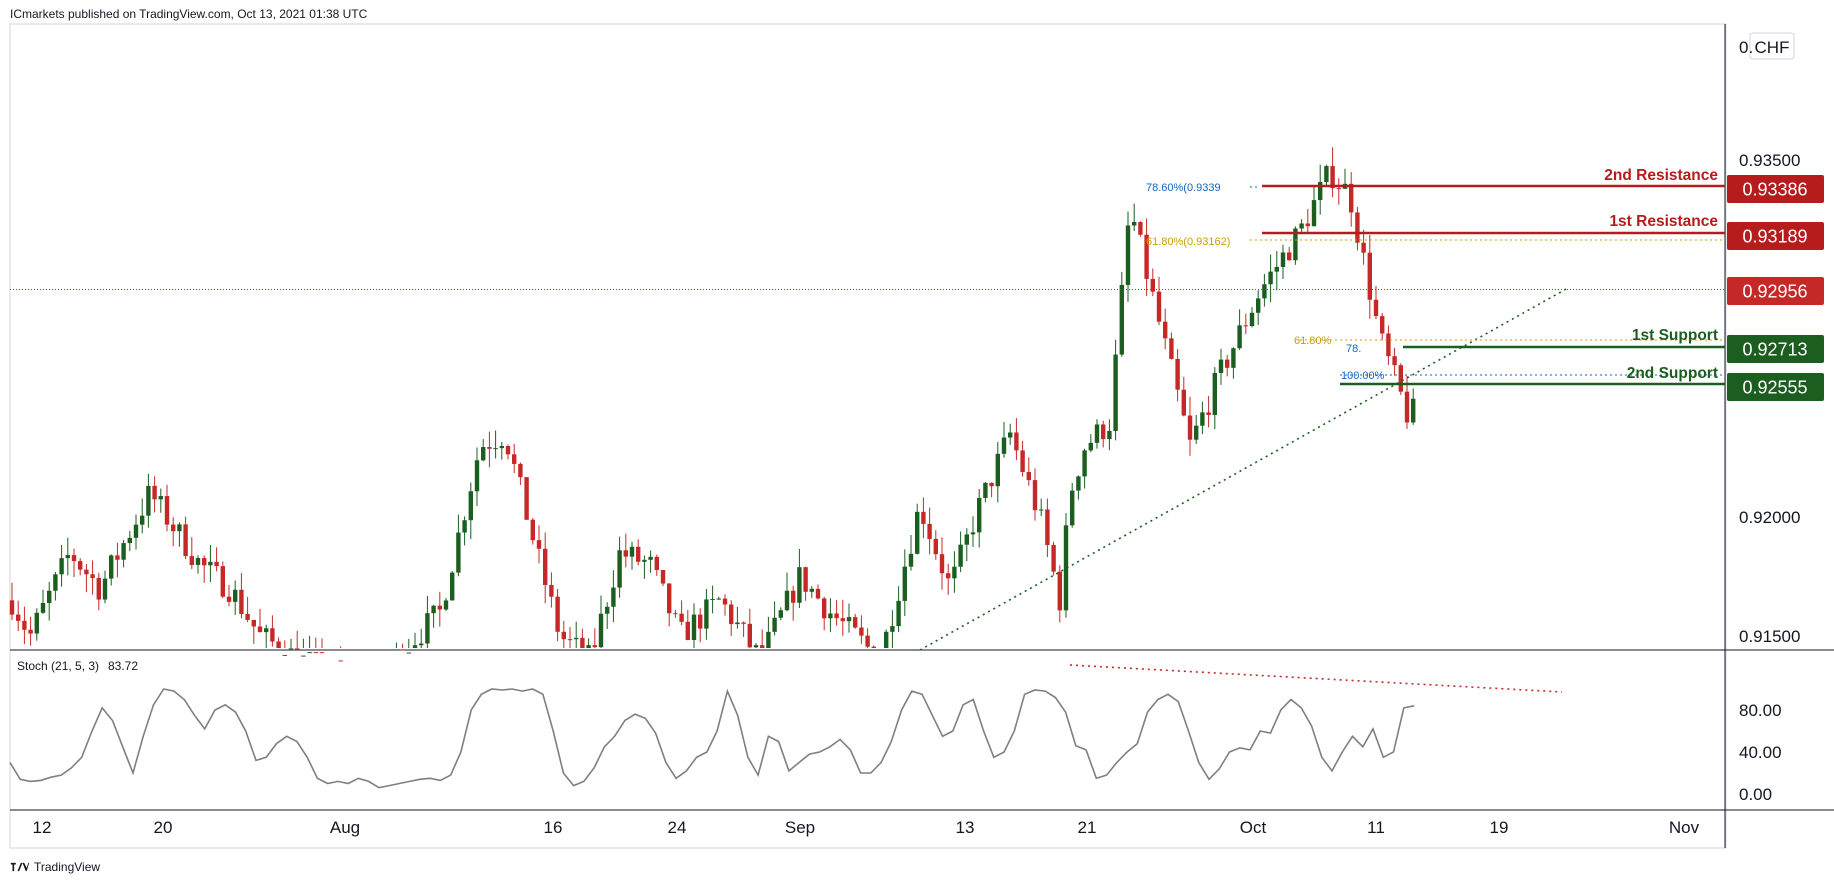 The width and height of the screenshot is (1834, 885). I want to click on tradingview-footer: TradingView, so click(55, 867).